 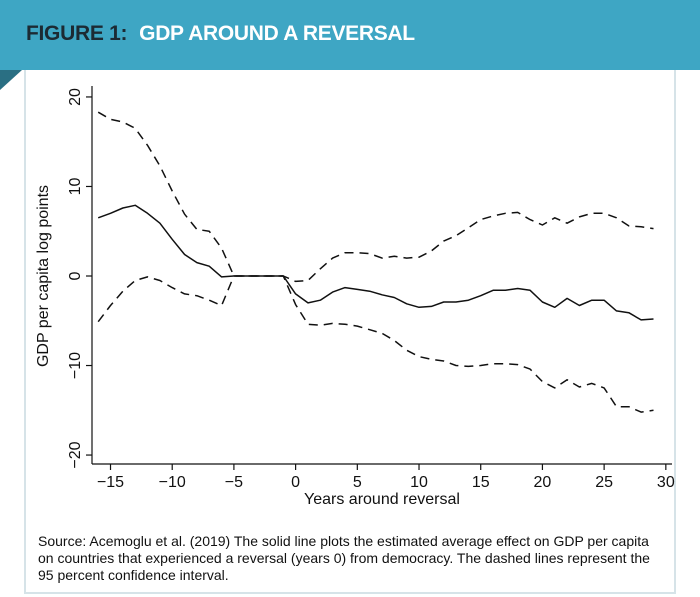 I want to click on figure-label: FIGURE 1:, so click(x=77, y=33).